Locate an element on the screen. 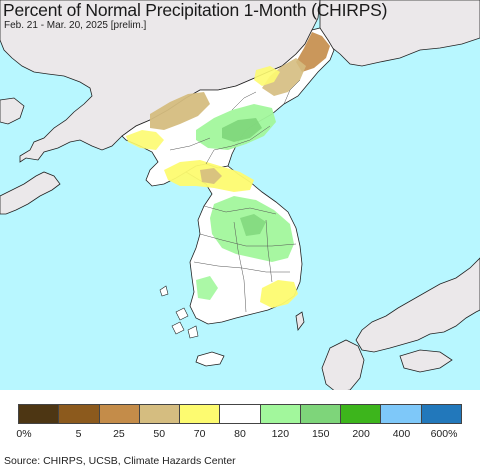 This screenshot has height=470, width=480. legend-label: 120 is located at coordinates (280, 434).